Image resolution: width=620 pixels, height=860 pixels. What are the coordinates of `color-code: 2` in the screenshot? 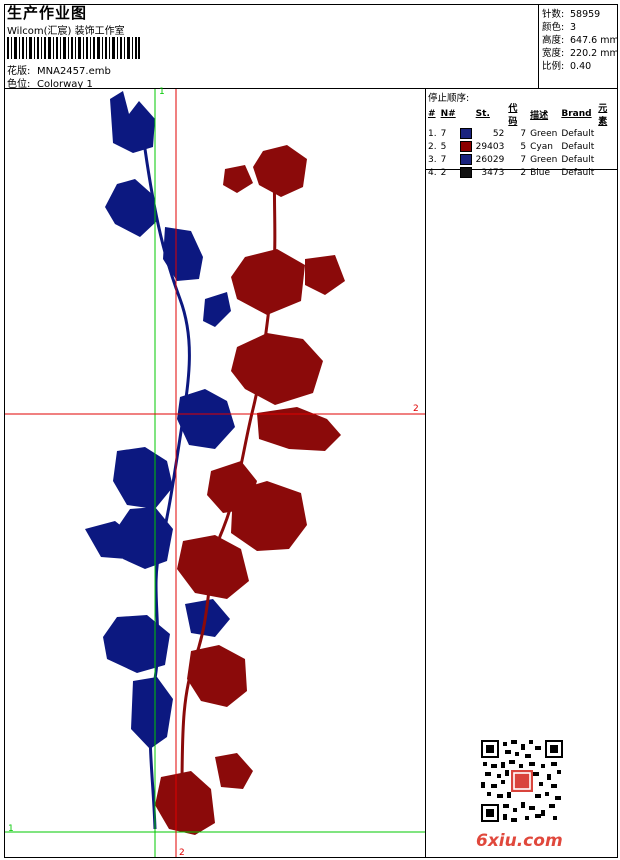 It's located at (523, 172).